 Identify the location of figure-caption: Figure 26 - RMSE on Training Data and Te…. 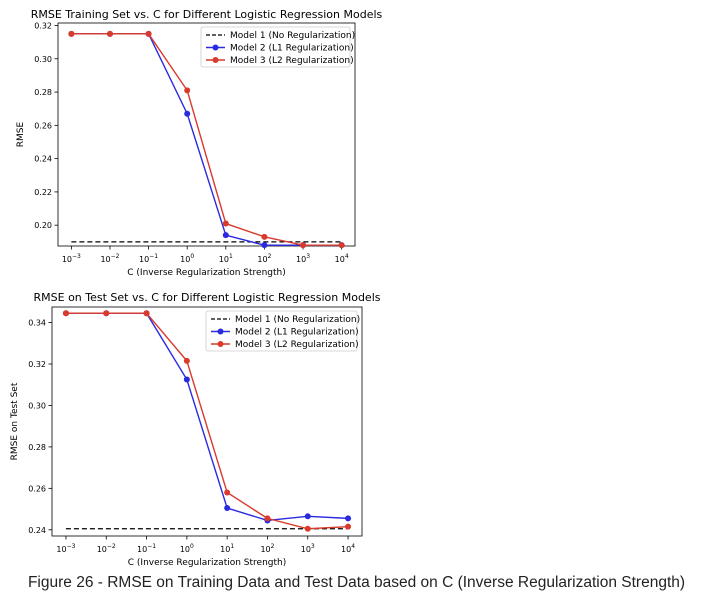
(356, 582).